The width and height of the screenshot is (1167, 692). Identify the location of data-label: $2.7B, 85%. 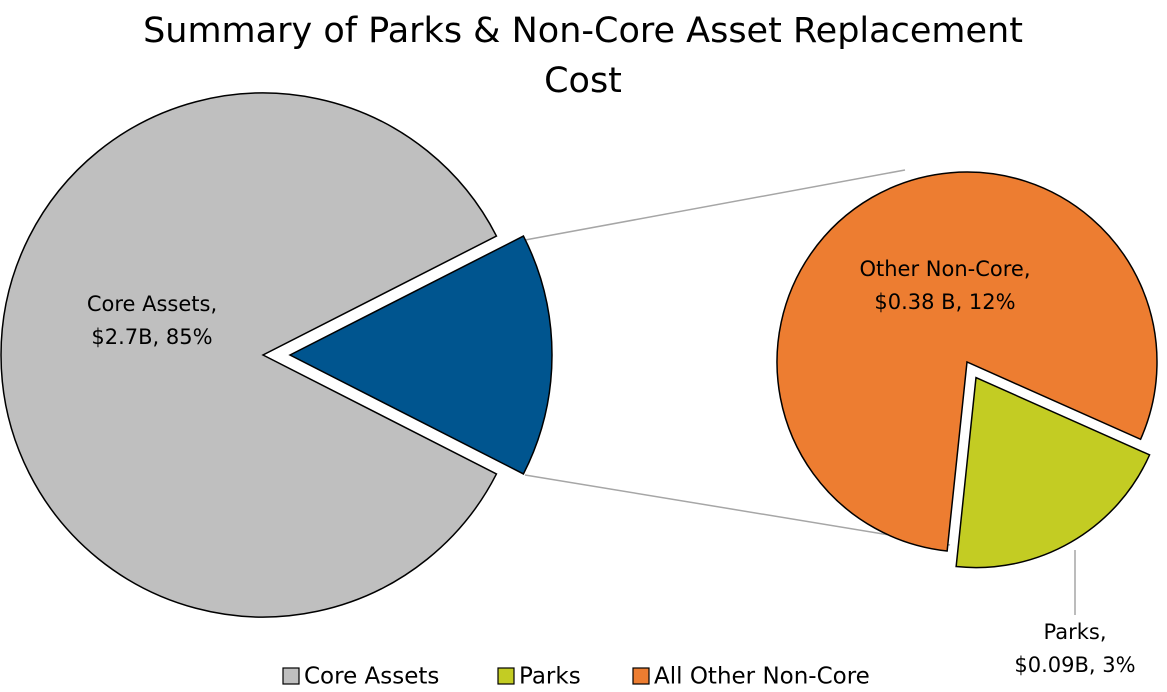
(151, 337).